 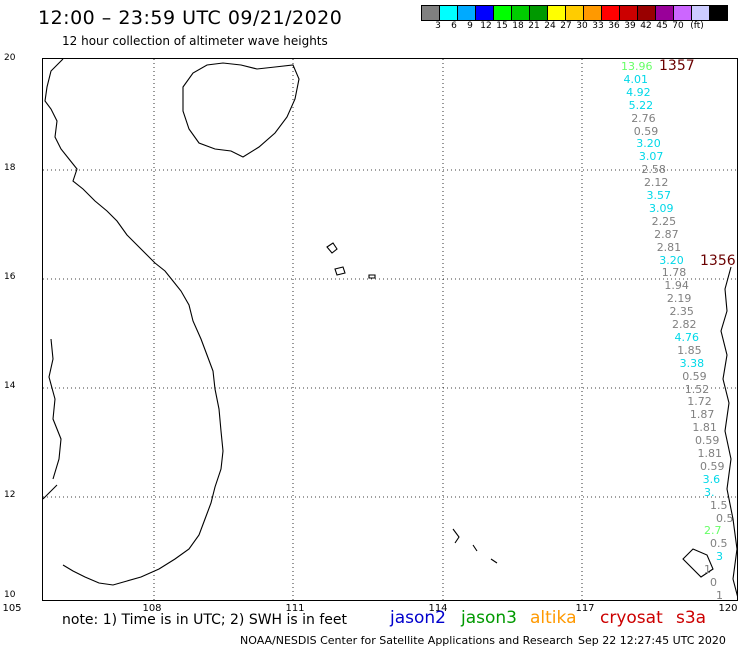 I want to click on mission-s3a: s3a, so click(x=691, y=618).